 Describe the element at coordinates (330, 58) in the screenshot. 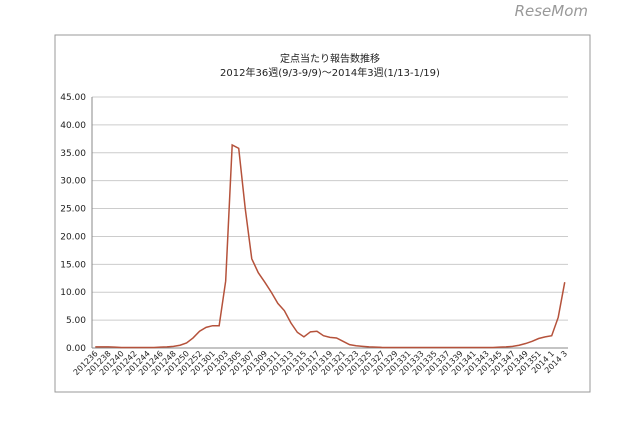

I see `chart-title: 定点当たり報告数推移` at that location.